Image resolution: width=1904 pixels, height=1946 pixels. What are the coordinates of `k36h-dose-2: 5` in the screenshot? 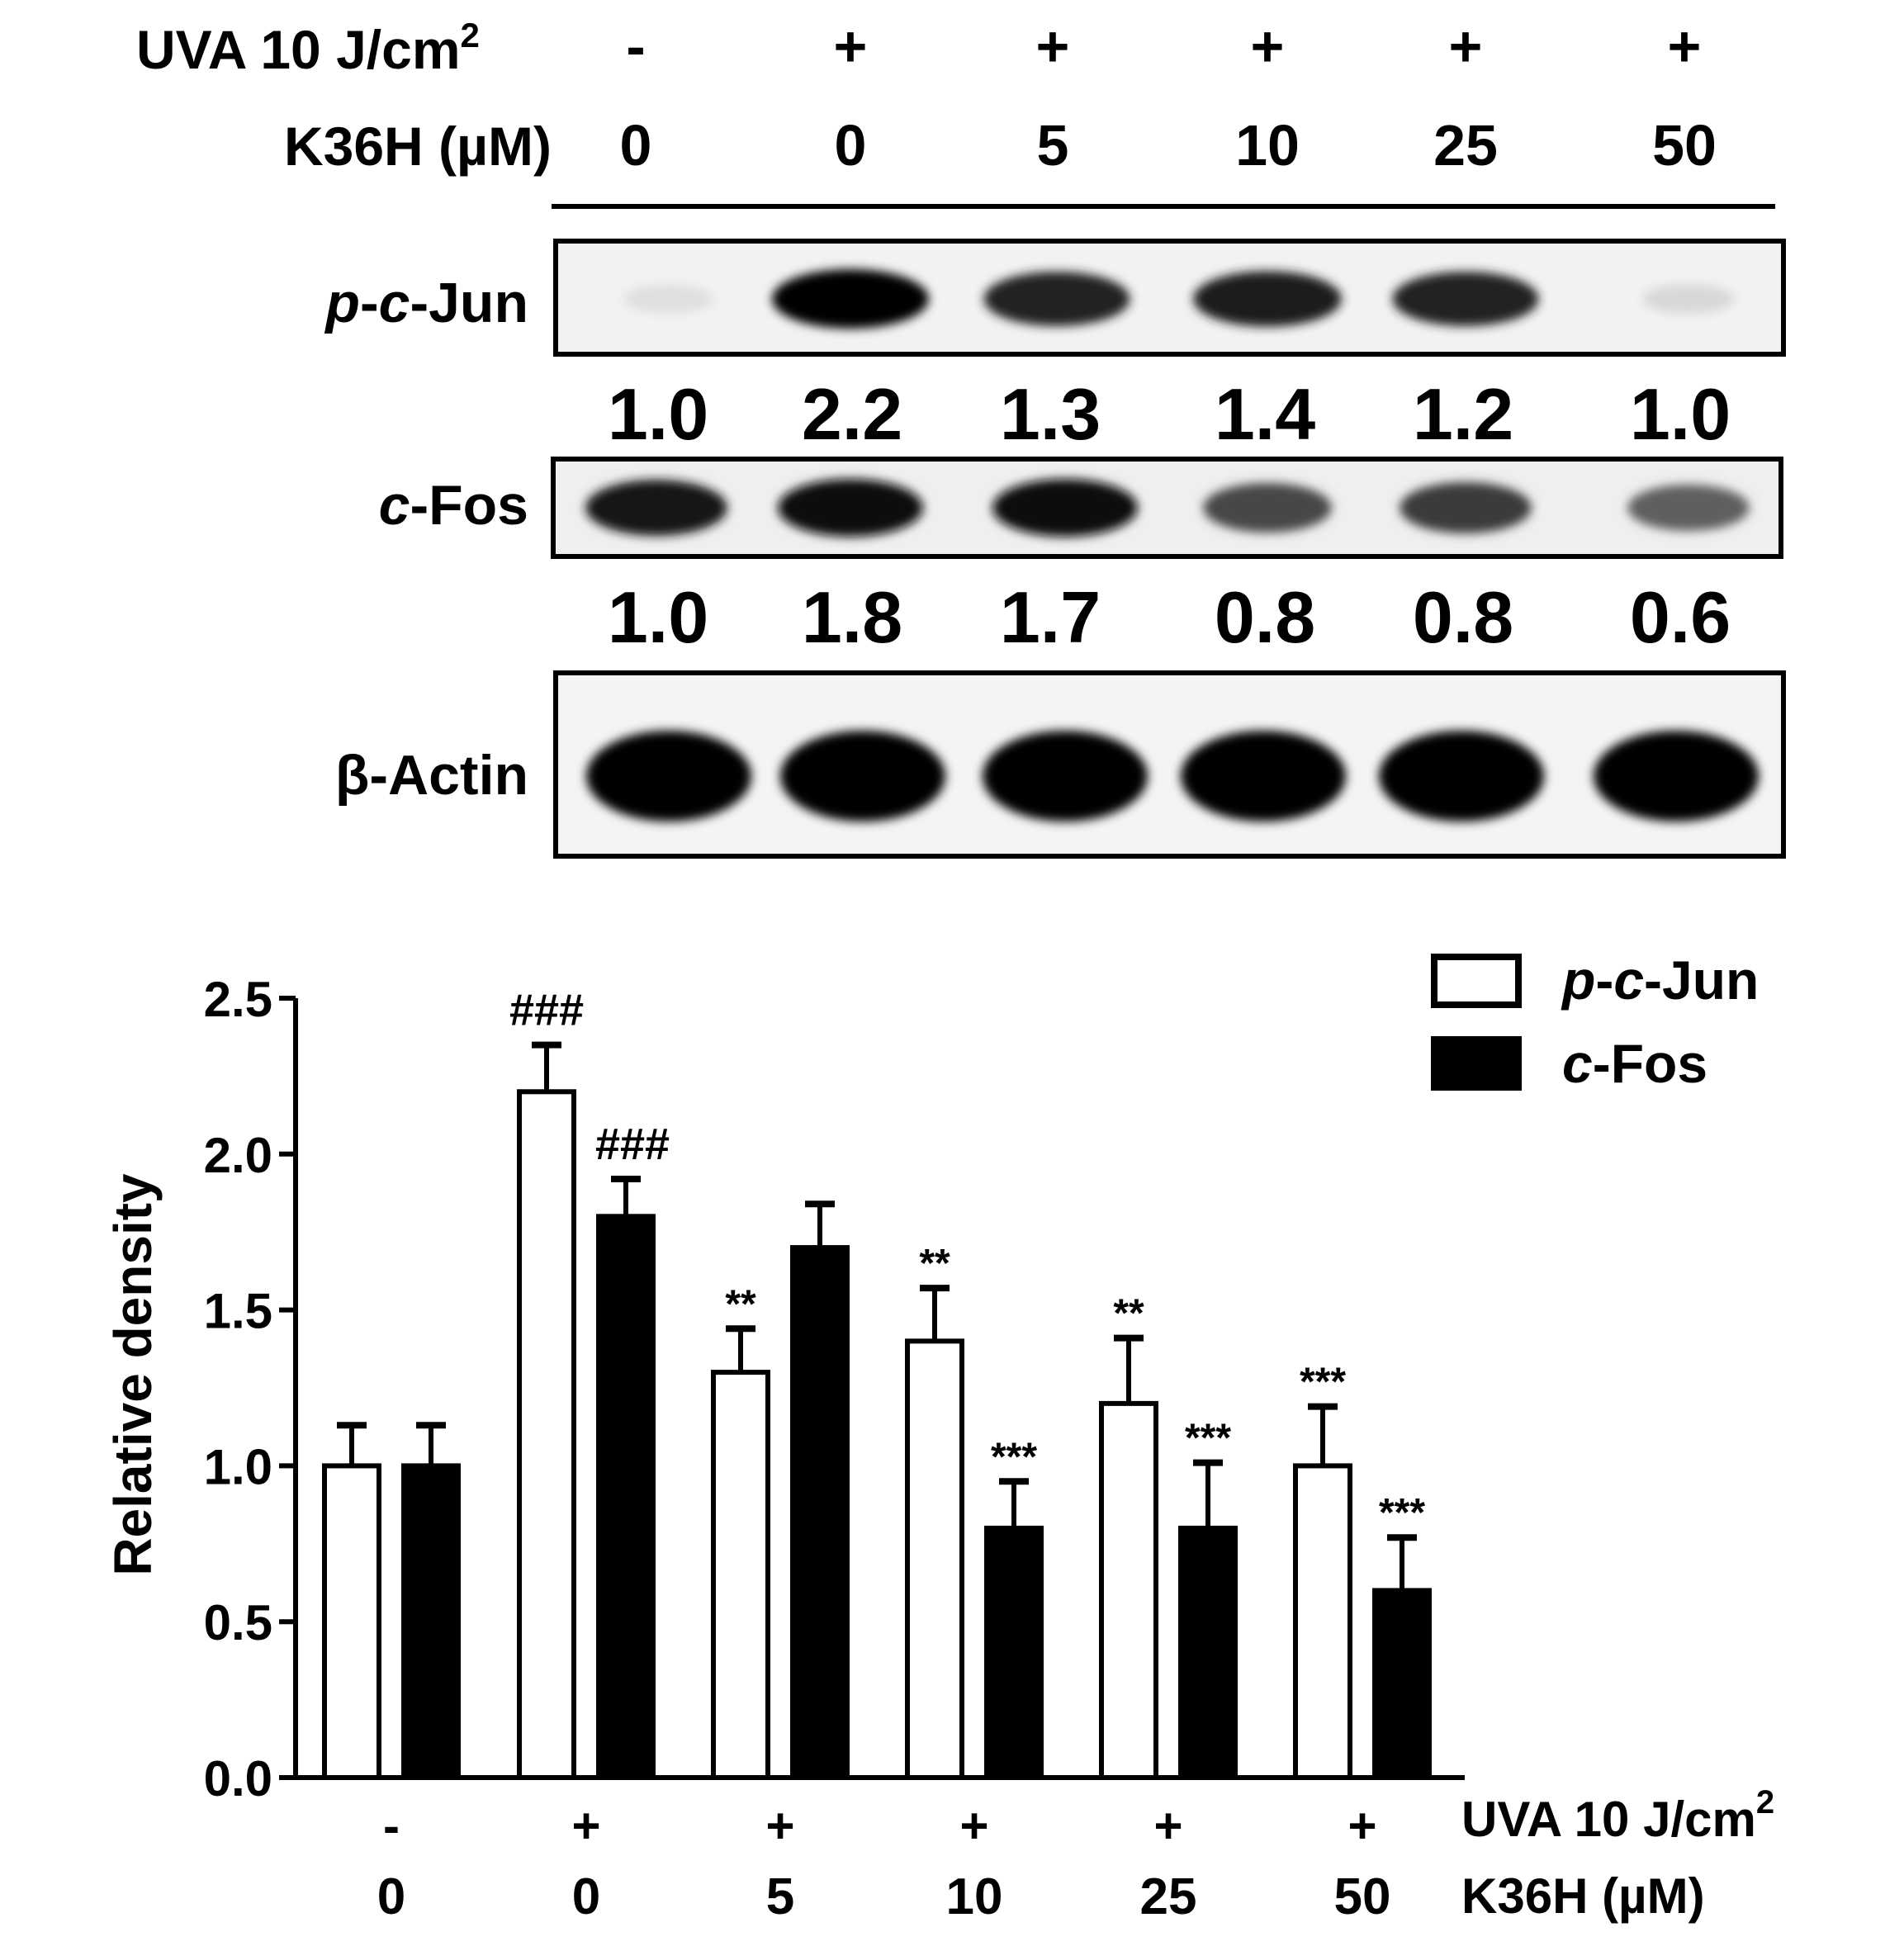 It's located at (1053, 145).